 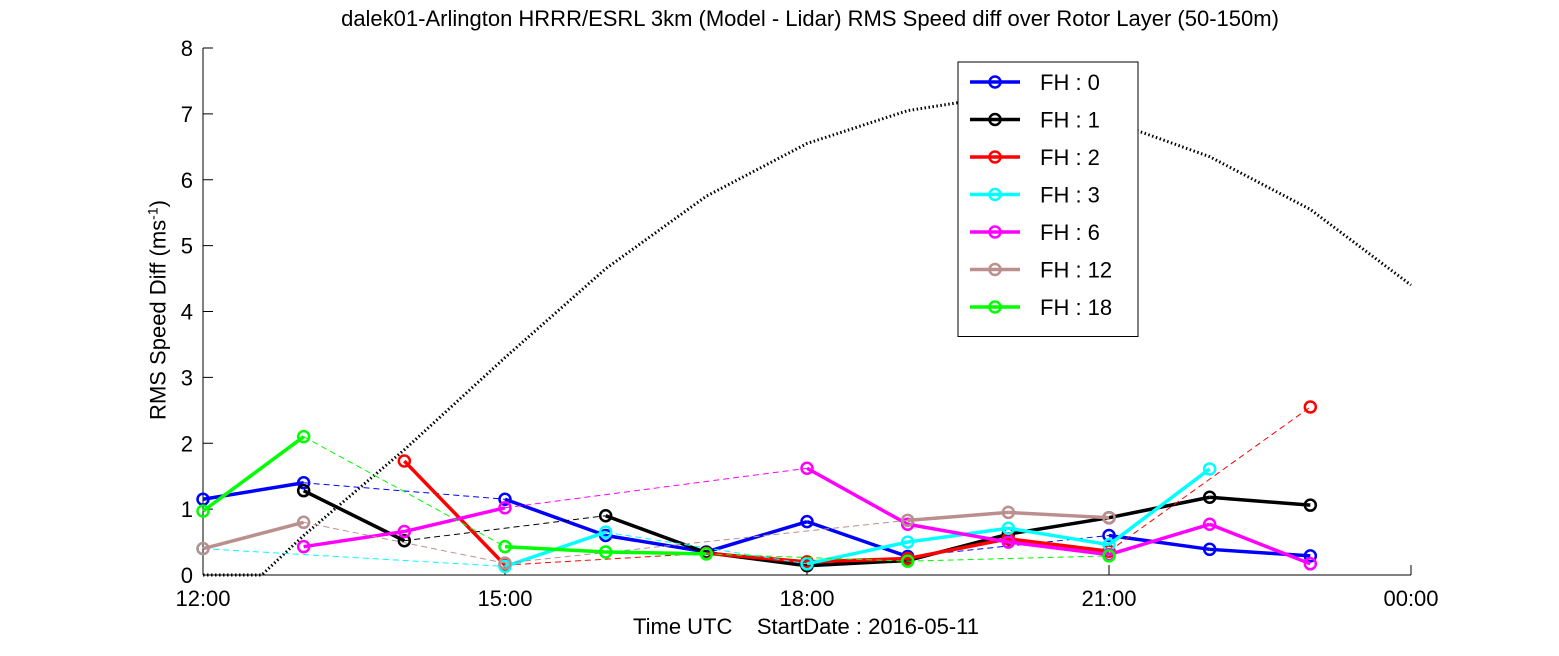 I want to click on x-tick-label: 21:00, so click(x=1108, y=598).